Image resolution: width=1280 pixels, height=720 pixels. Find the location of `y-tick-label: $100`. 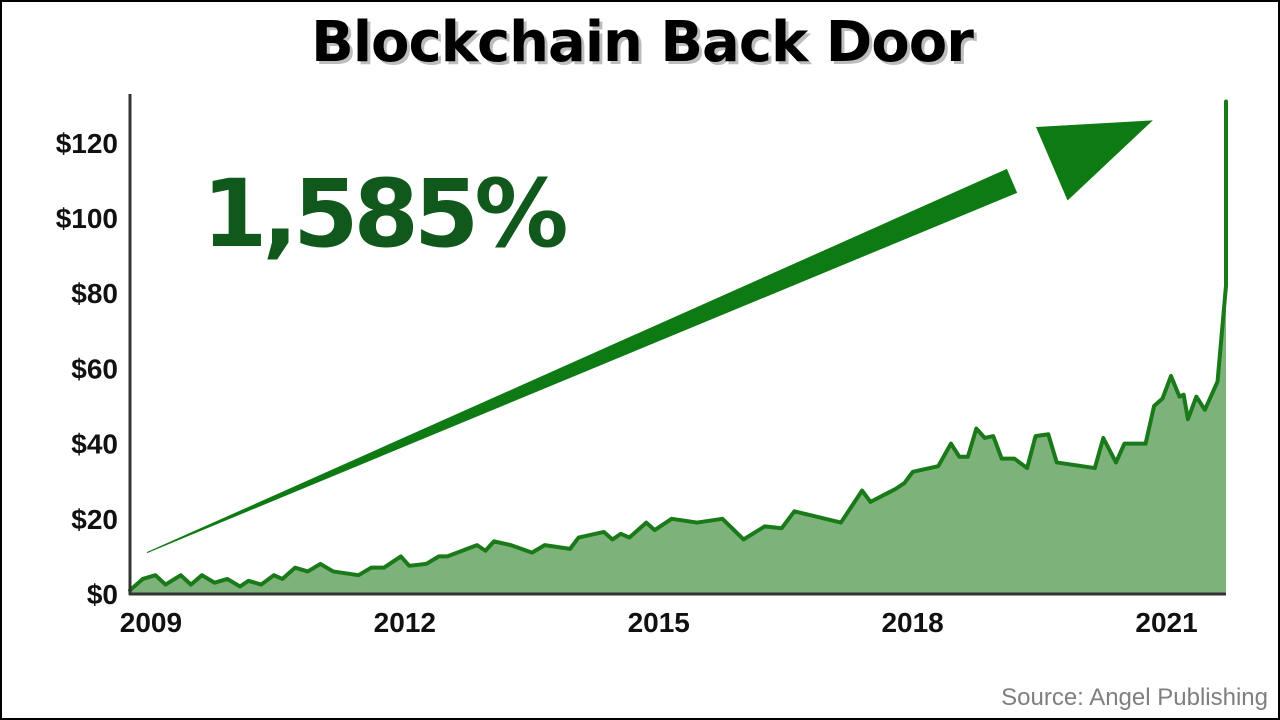

y-tick-label: $100 is located at coordinates (87, 218).